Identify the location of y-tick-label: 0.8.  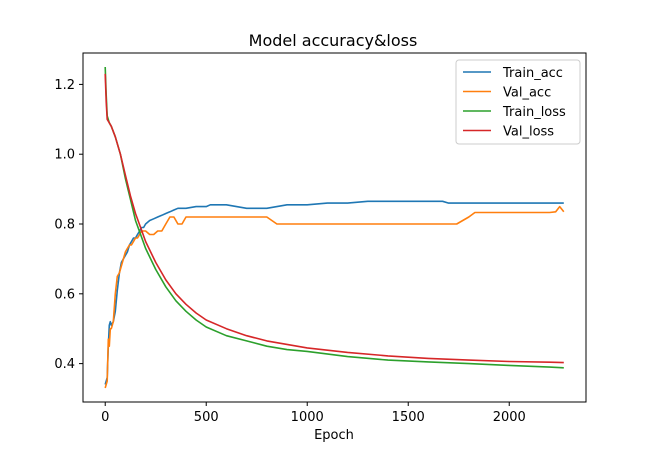
(64, 225).